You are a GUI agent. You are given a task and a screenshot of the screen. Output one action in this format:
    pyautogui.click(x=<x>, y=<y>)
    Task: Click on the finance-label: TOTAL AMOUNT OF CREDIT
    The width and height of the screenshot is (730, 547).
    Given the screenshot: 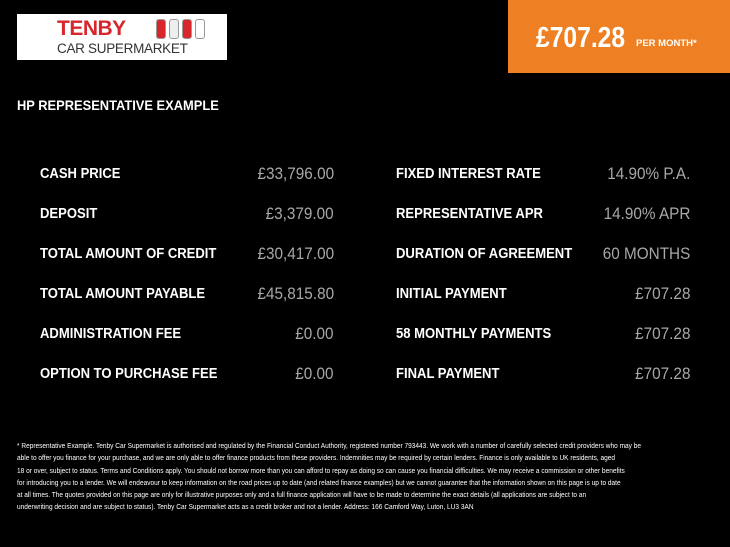 What is the action you would take?
    pyautogui.click(x=128, y=254)
    